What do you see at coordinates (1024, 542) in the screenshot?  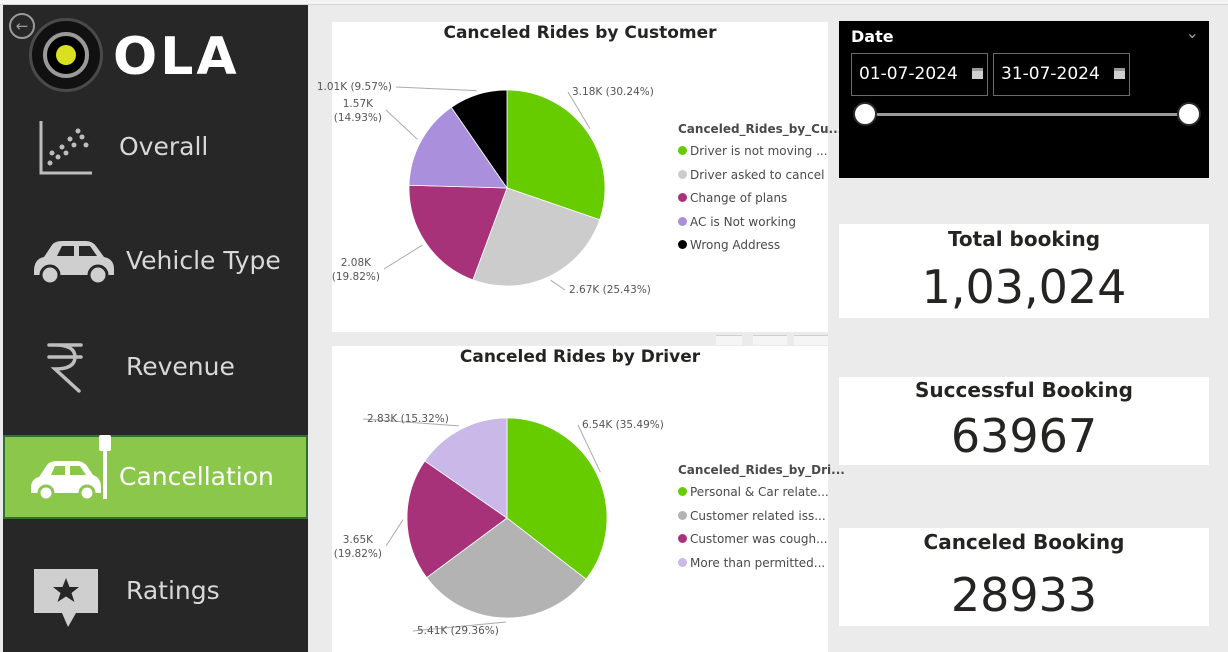 I see `kpi-title: Canceled Booking` at bounding box center [1024, 542].